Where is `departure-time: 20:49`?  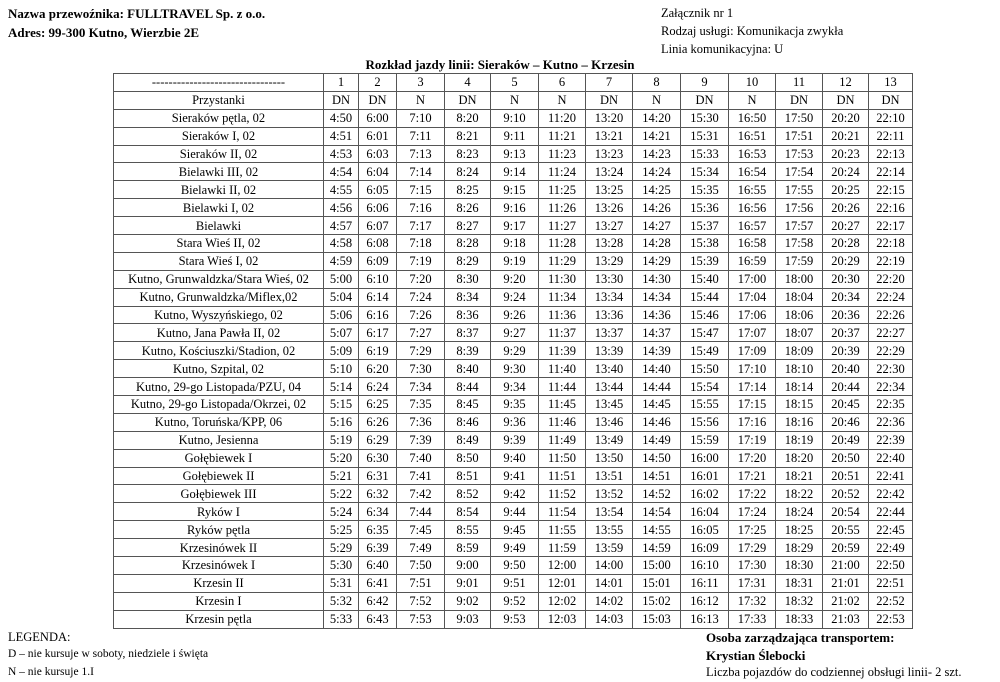
departure-time: 20:49 is located at coordinates (845, 440).